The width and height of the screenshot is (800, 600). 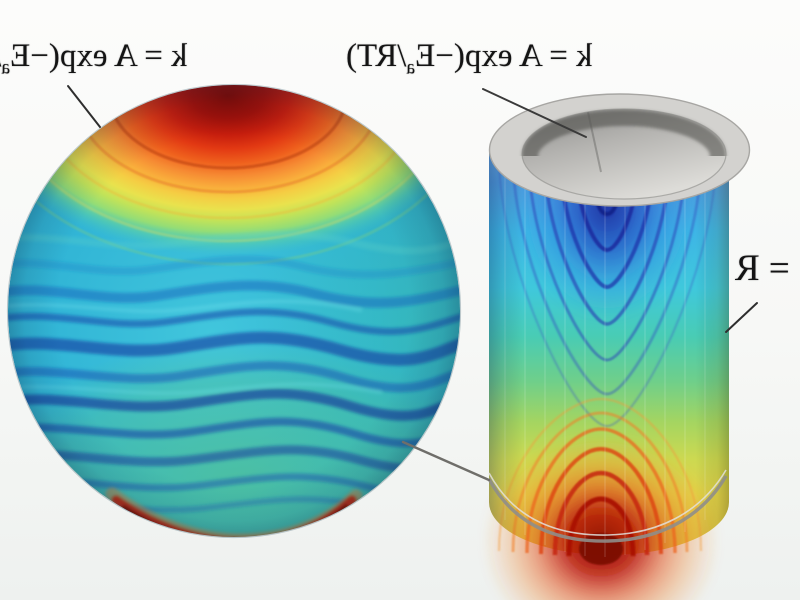 What do you see at coordinates (376, 56) in the screenshot?
I see `rate-law-cylinder-suffix: /RT)` at bounding box center [376, 56].